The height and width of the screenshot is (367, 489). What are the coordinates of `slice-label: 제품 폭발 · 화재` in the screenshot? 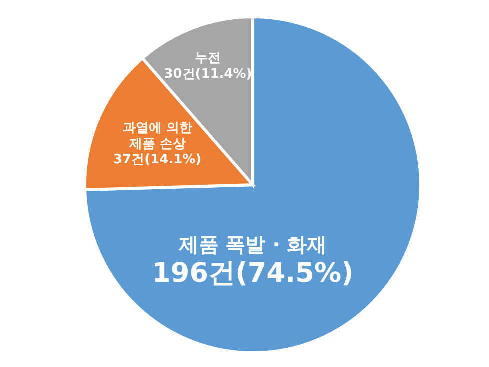 It's located at (253, 244).